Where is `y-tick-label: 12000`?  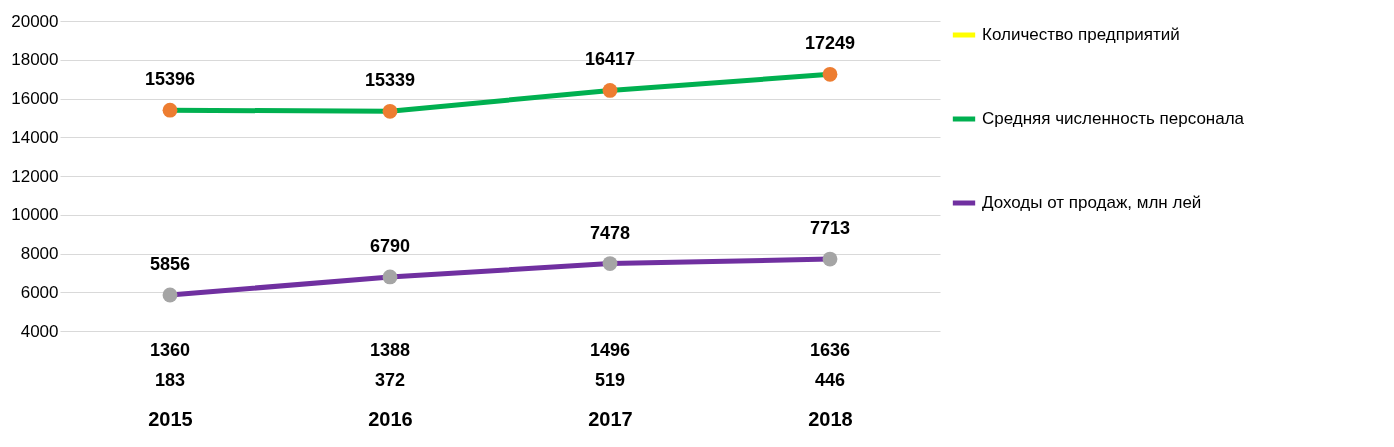
y-tick-label: 12000 is located at coordinates (35, 176).